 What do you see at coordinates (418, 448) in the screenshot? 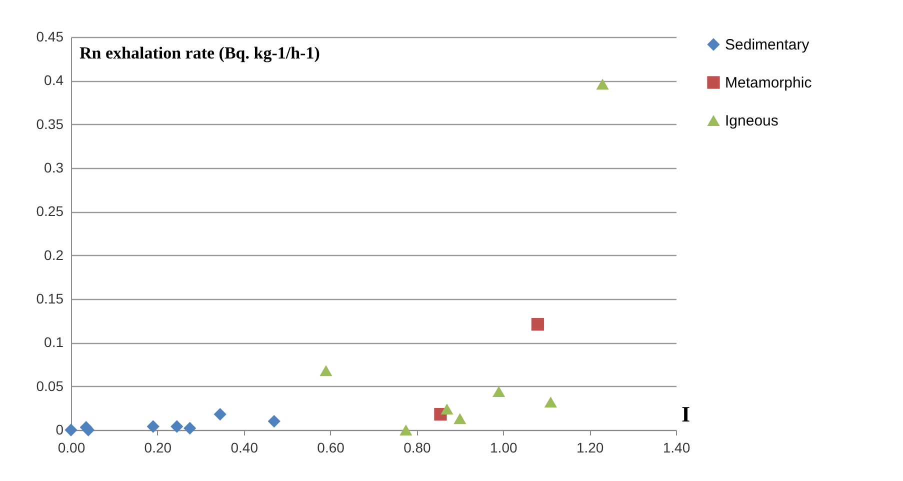
I see `x-tick-label: 0.80` at bounding box center [418, 448].